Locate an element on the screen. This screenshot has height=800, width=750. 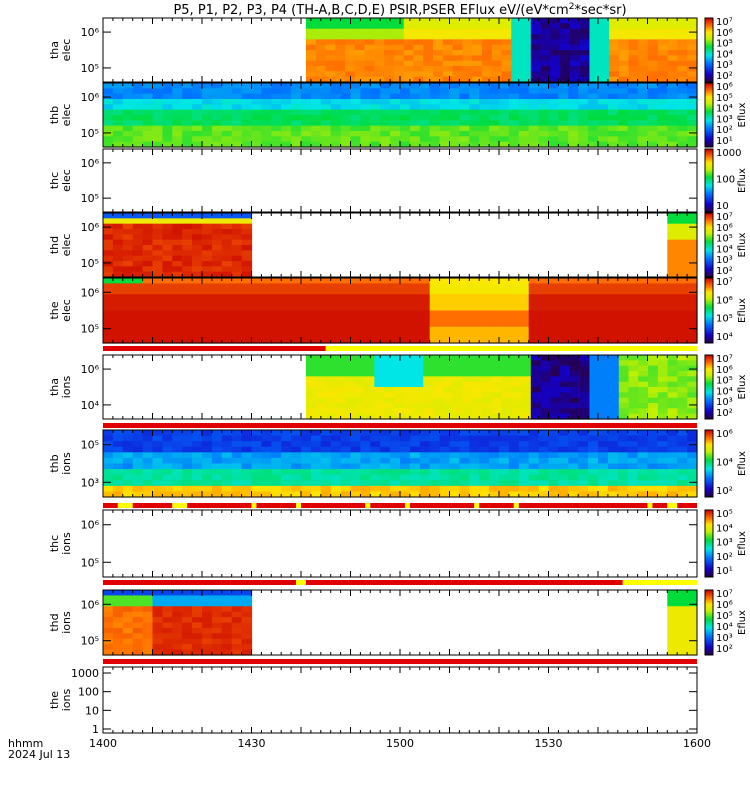
y-tick-label: 1000 is located at coordinates (85, 673).